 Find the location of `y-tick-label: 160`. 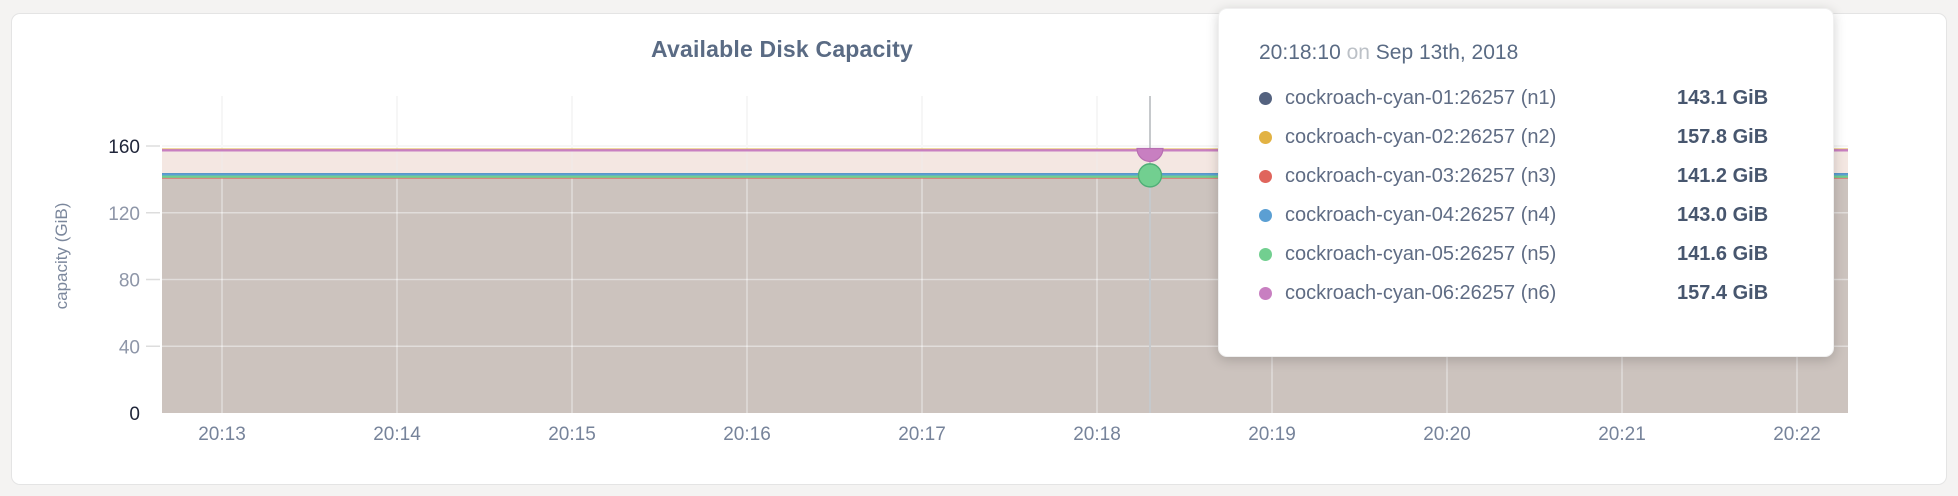

y-tick-label: 160 is located at coordinates (124, 147).